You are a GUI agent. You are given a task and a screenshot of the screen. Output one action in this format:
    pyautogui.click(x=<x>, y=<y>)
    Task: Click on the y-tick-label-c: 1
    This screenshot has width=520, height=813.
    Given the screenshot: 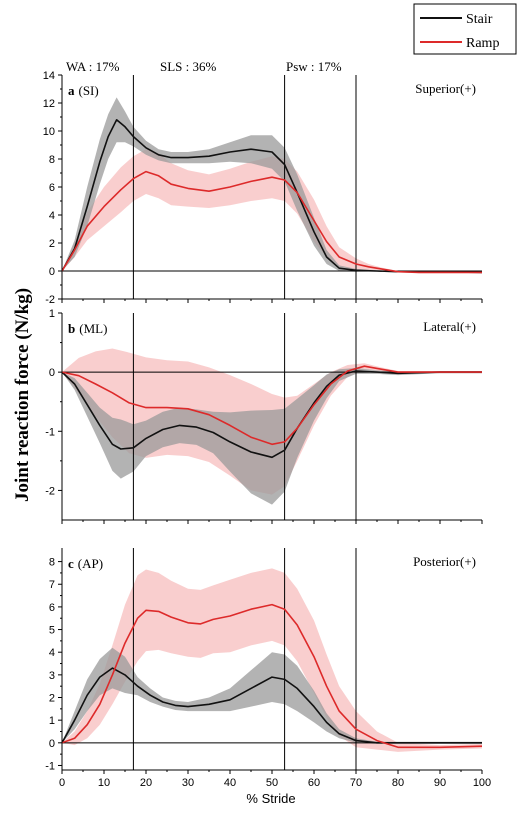 What is the action you would take?
    pyautogui.click(x=52, y=721)
    